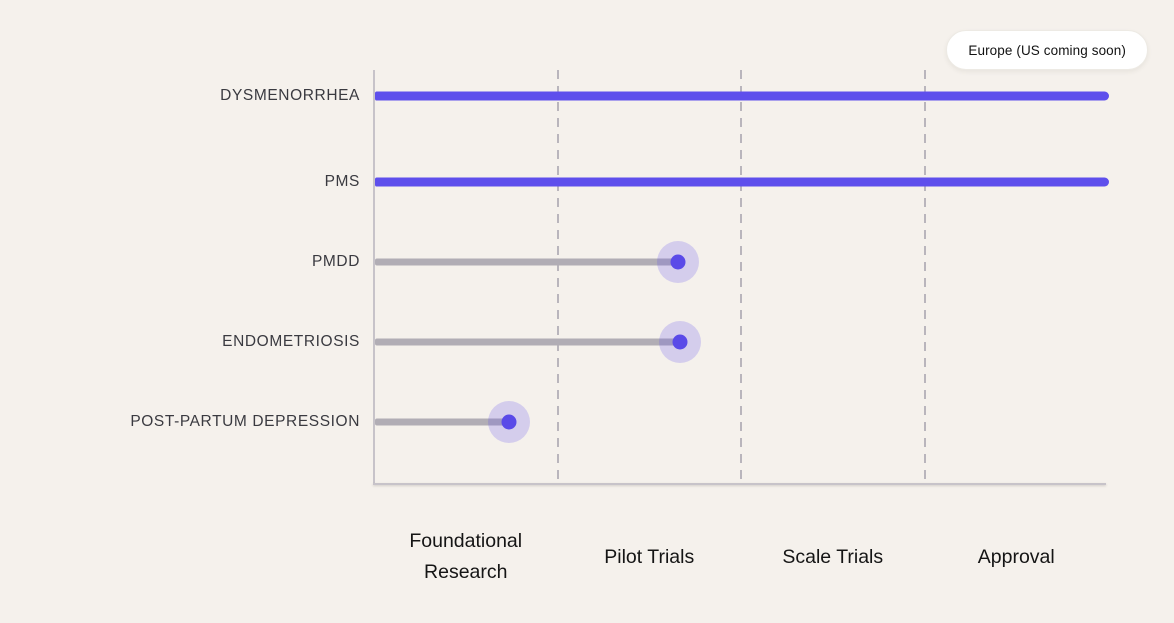 This screenshot has height=623, width=1174. What do you see at coordinates (680, 342) in the screenshot?
I see `milestone-dot-endometriosis` at bounding box center [680, 342].